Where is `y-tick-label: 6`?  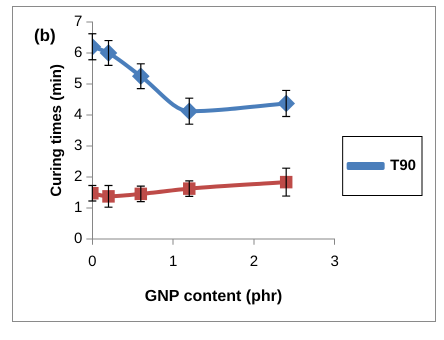
y-tick-label: 6 is located at coordinates (78, 53).